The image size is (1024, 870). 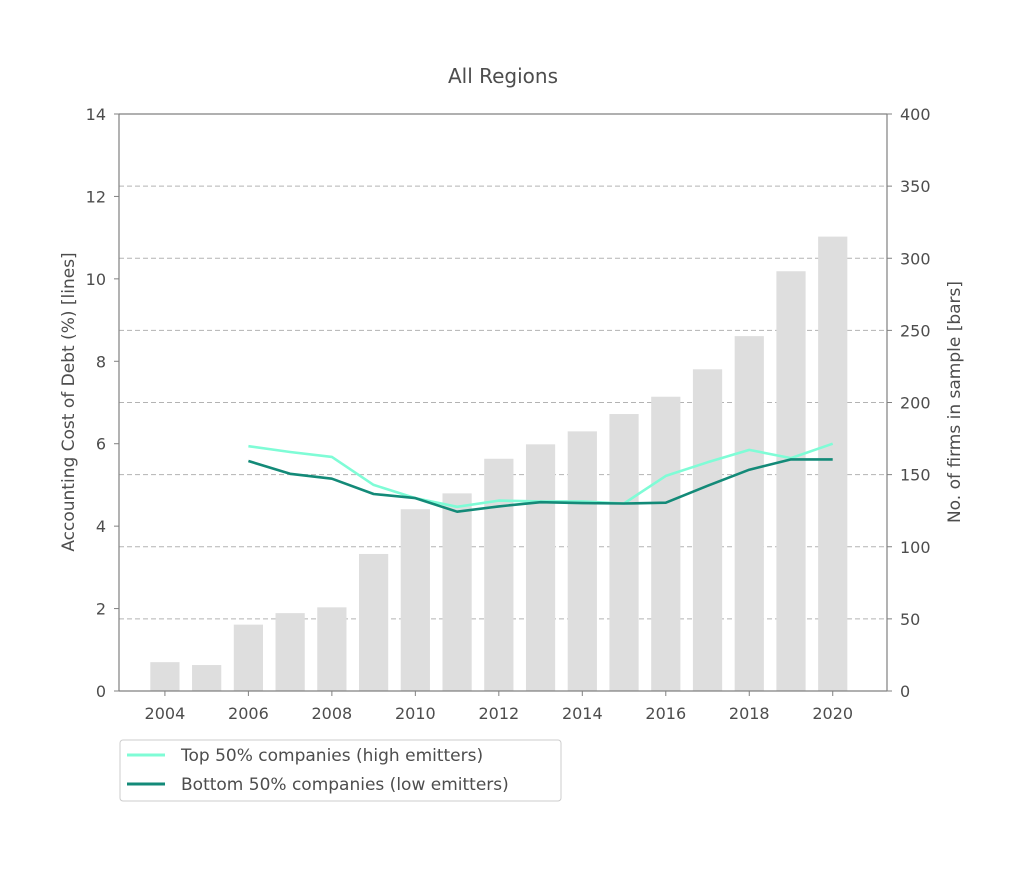 What do you see at coordinates (101, 691) in the screenshot?
I see `y-left-tick-label: 0` at bounding box center [101, 691].